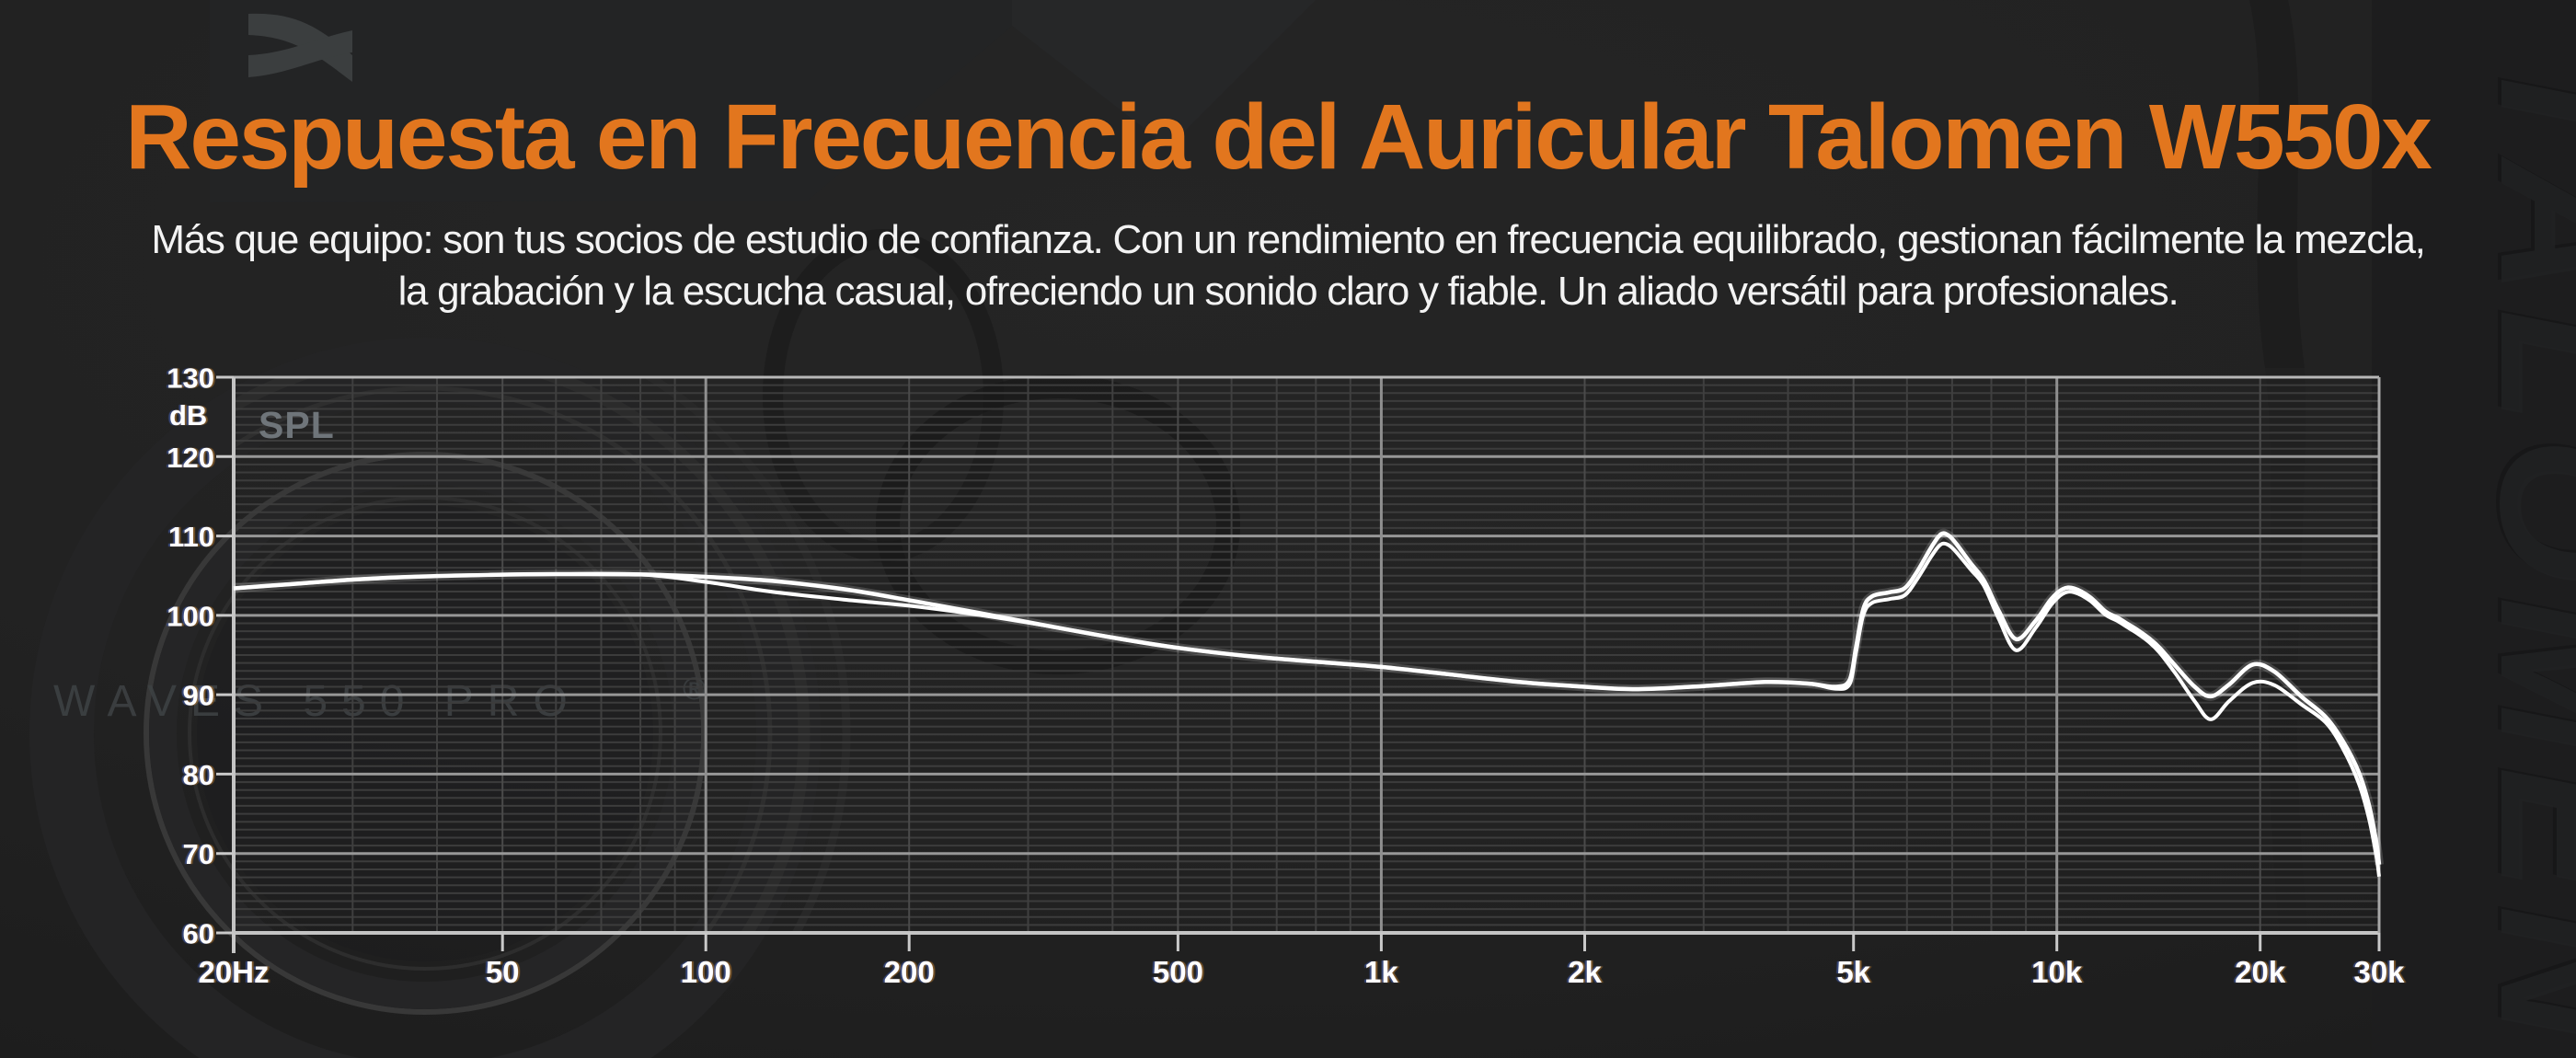 The height and width of the screenshot is (1058, 2576). Describe the element at coordinates (1381, 972) in the screenshot. I see `svg-text: 1k` at that location.